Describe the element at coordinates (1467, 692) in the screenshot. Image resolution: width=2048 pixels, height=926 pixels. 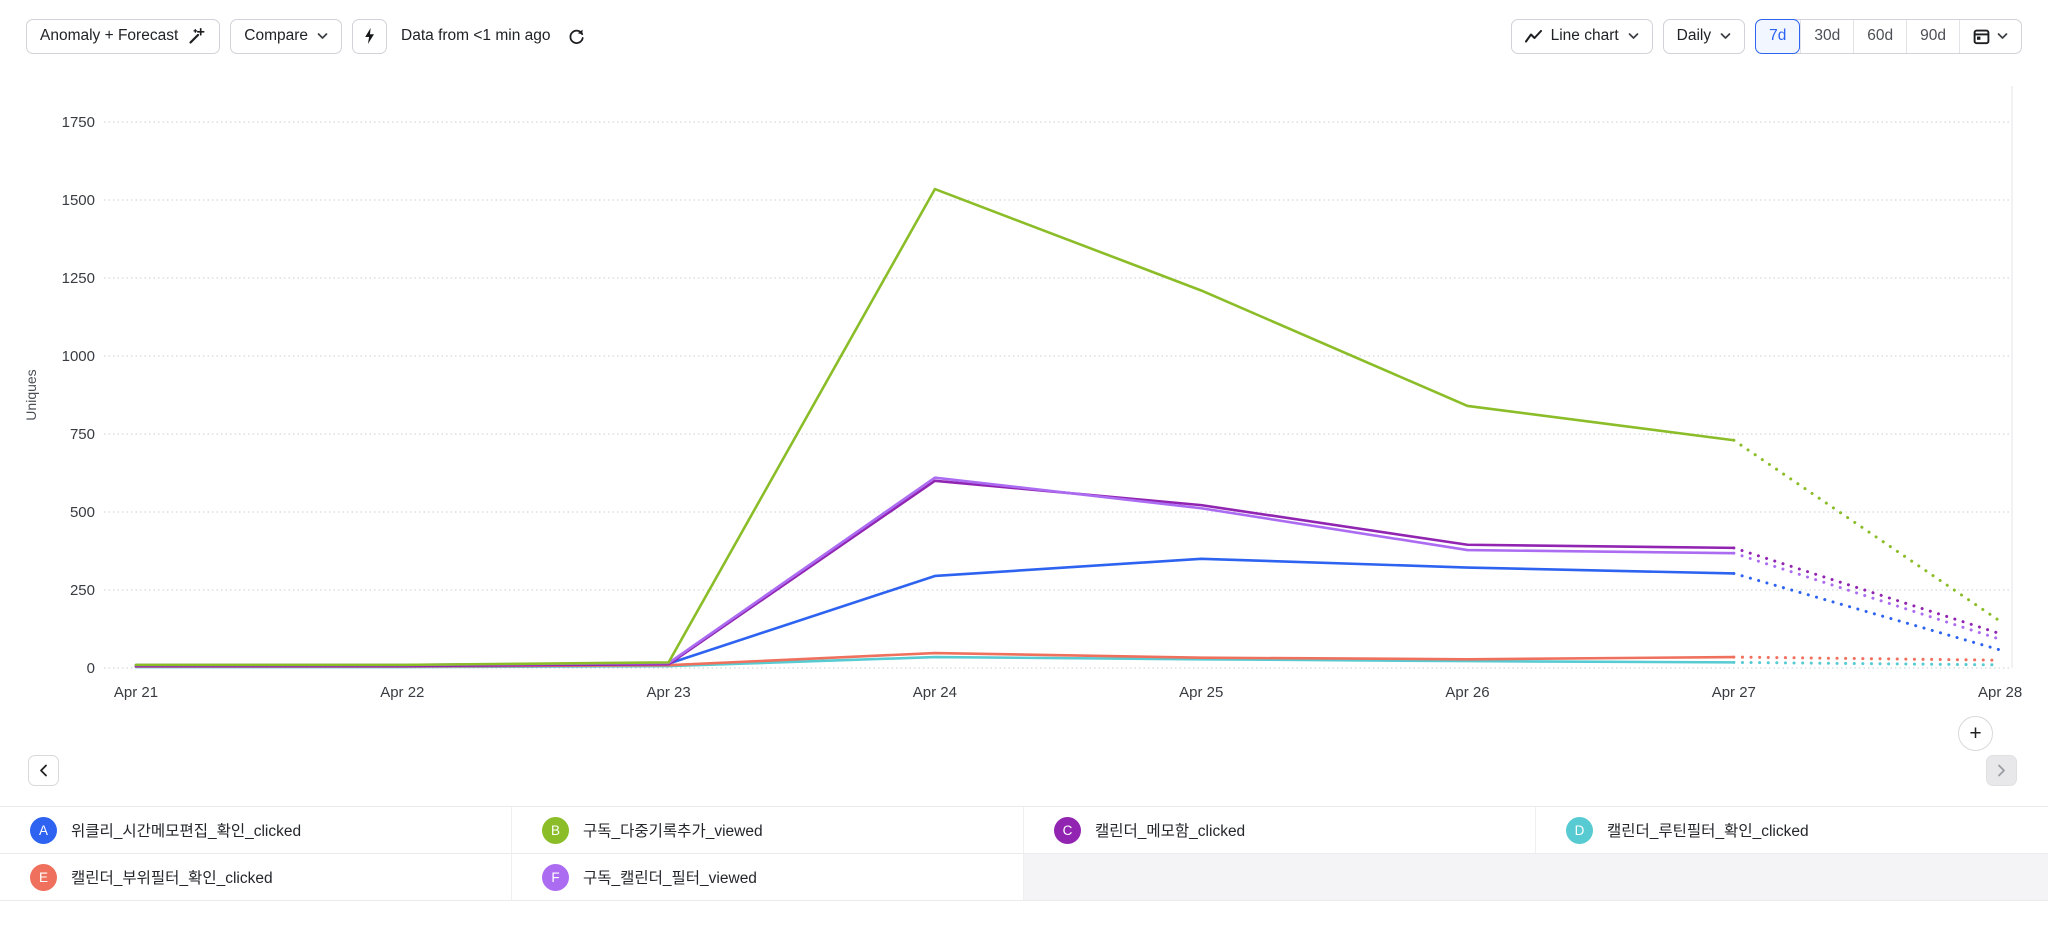
I see `x-axis-tick: Apr 26` at that location.